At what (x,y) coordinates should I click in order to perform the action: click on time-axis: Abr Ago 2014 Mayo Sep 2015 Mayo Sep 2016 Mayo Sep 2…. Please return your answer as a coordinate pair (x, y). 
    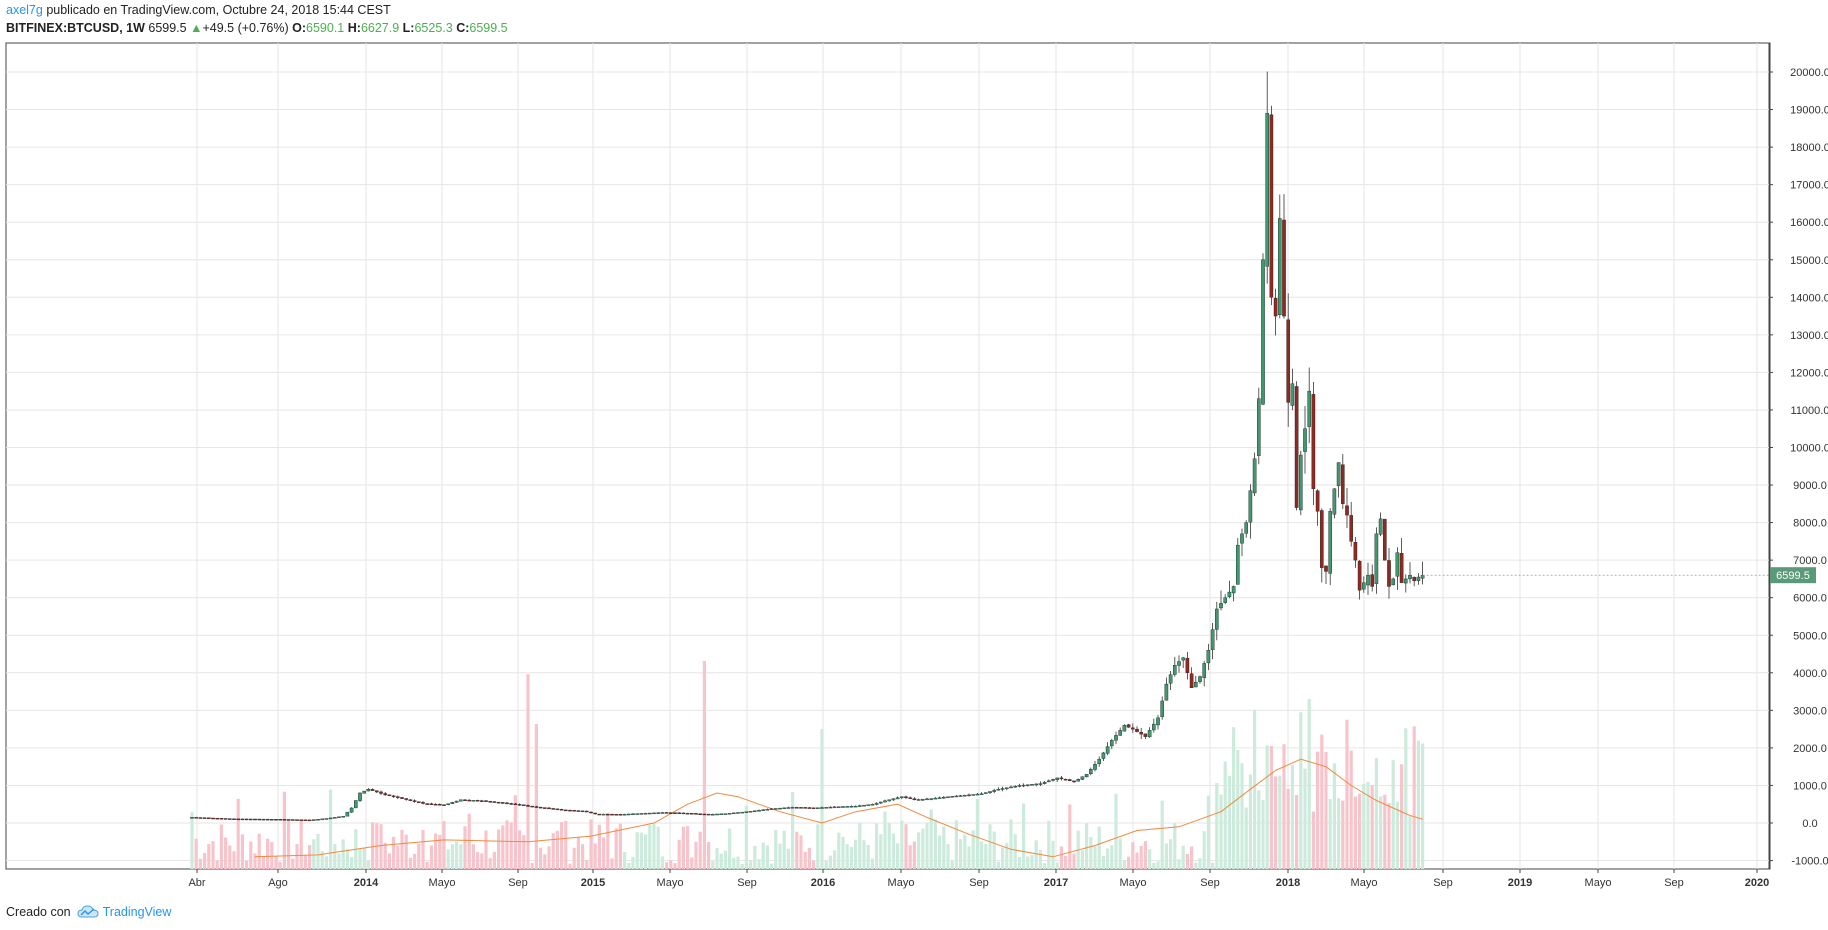
    Looking at the image, I should click on (978, 879).